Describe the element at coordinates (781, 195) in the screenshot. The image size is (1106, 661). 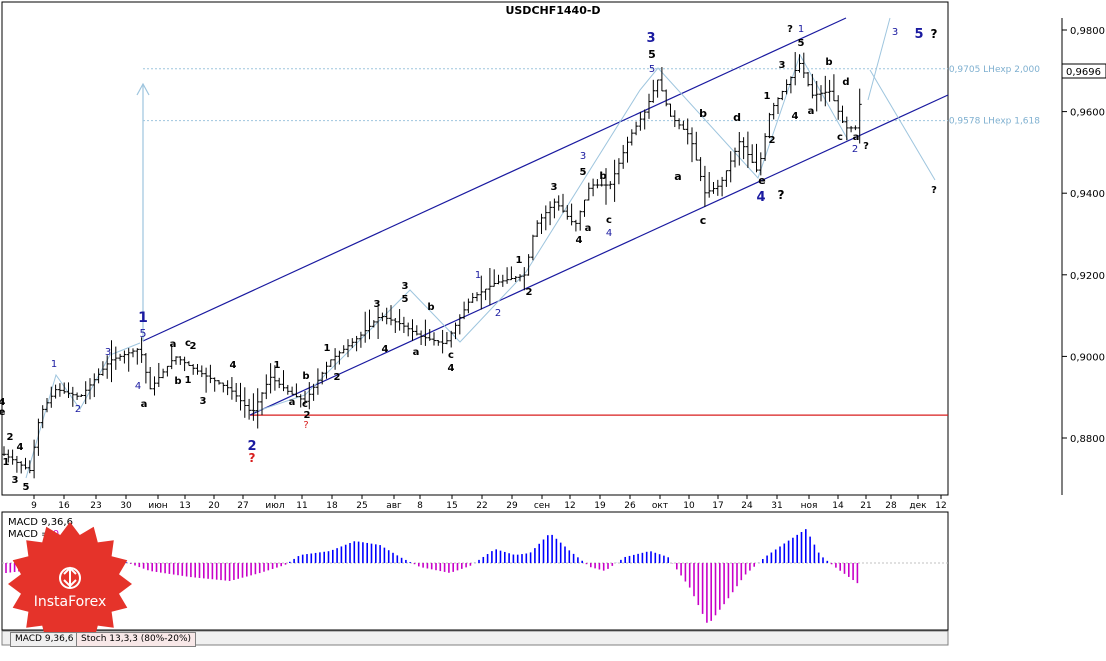
I see `wave-label: ?` at that location.